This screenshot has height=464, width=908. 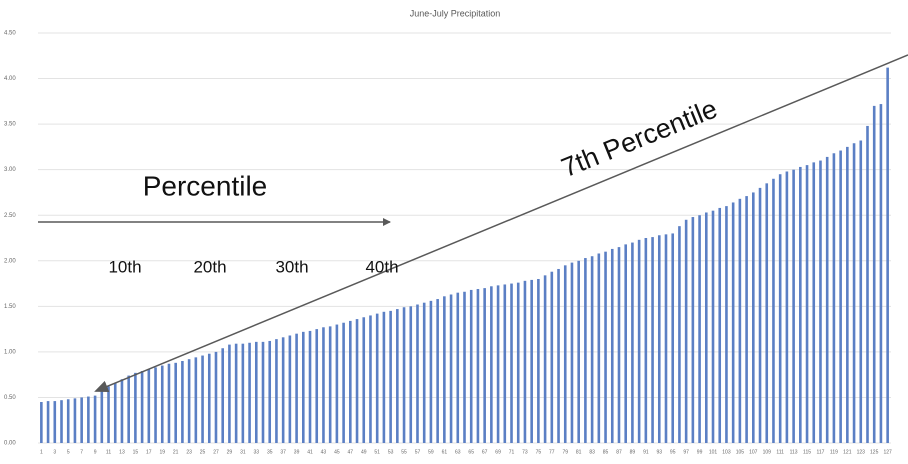 What do you see at coordinates (81, 452) in the screenshot?
I see `x-tick-label: 7` at bounding box center [81, 452].